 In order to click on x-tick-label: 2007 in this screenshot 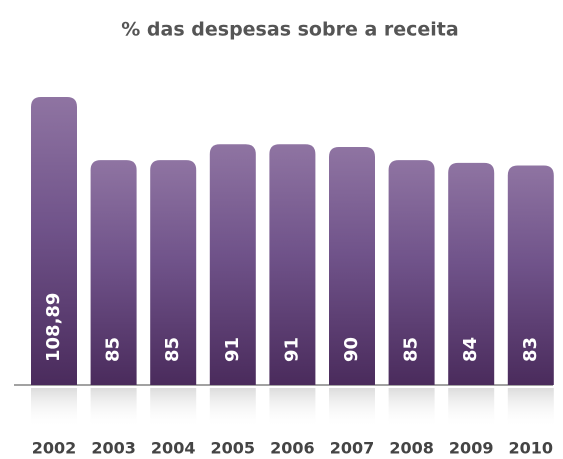, I will do `click(352, 448)`.